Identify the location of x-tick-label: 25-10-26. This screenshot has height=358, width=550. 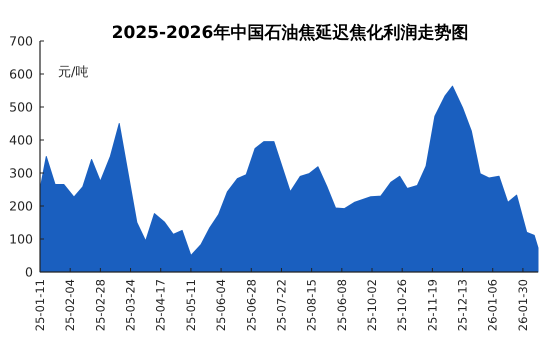
(402, 305).